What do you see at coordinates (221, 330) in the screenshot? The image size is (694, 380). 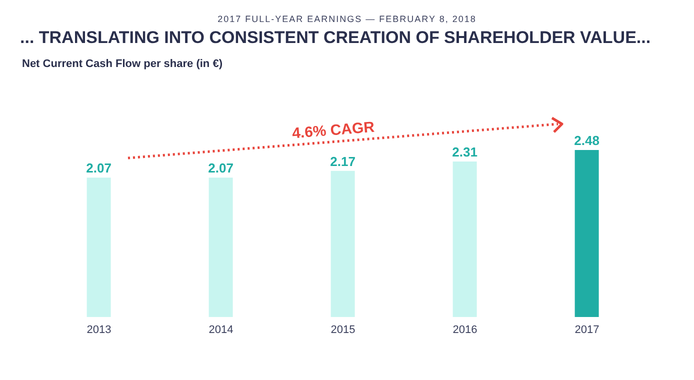 I see `x-tick-label: 2014` at bounding box center [221, 330].